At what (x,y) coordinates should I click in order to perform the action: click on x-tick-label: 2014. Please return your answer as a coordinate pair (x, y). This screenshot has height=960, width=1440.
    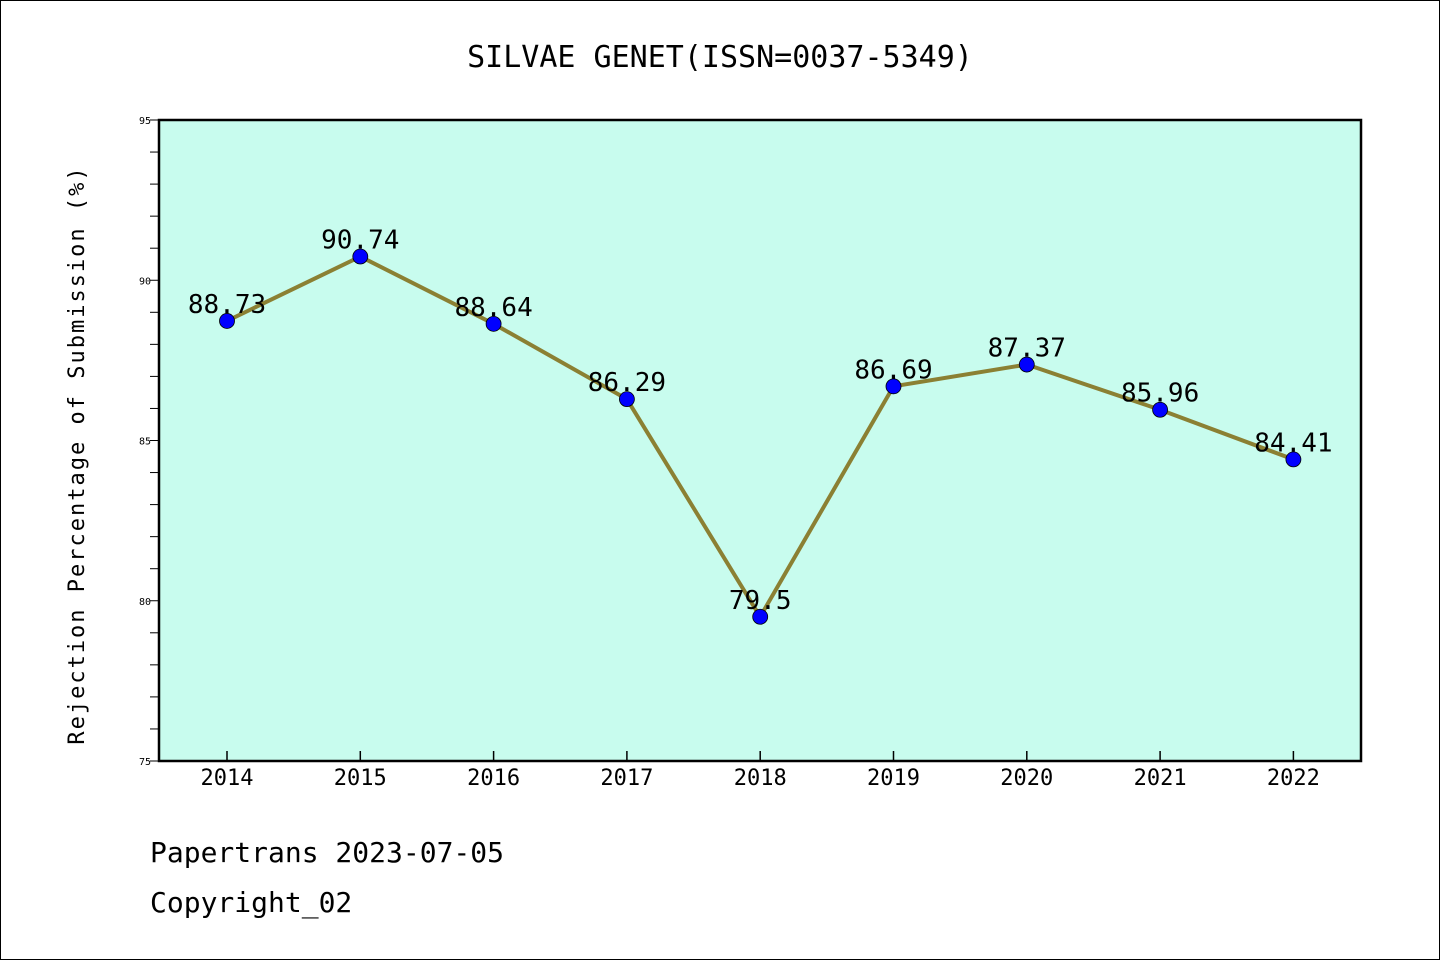
    Looking at the image, I should click on (227, 778).